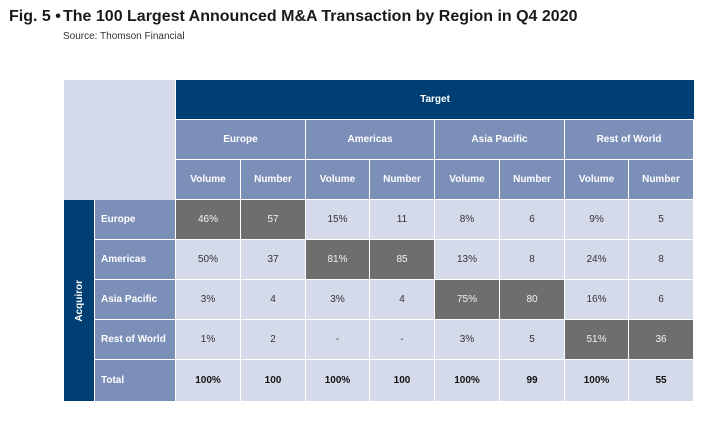  What do you see at coordinates (135, 259) in the screenshot?
I see `row-label: Americas` at bounding box center [135, 259].